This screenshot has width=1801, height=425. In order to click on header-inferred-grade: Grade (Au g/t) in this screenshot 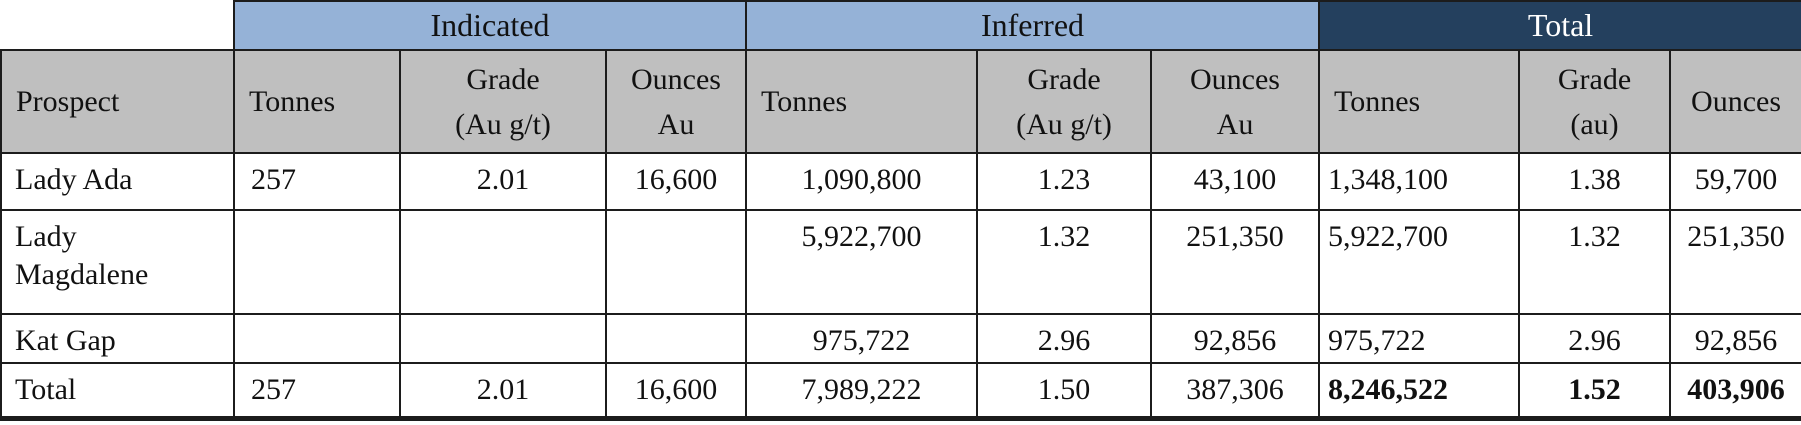, I will do `click(1064, 101)`.